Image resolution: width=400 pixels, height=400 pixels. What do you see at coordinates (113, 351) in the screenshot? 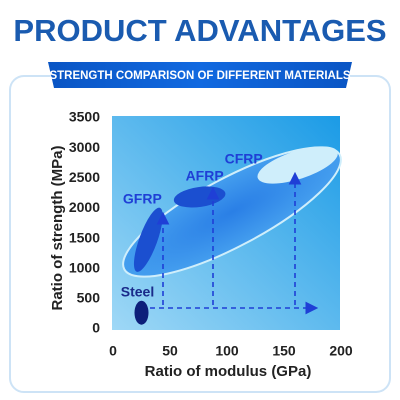
I see `x-tick-label: 0` at bounding box center [113, 351].